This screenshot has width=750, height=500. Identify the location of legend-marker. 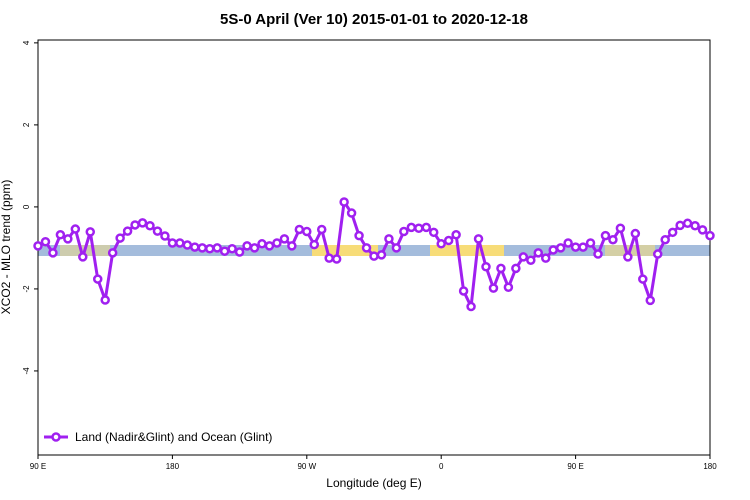
(56, 437).